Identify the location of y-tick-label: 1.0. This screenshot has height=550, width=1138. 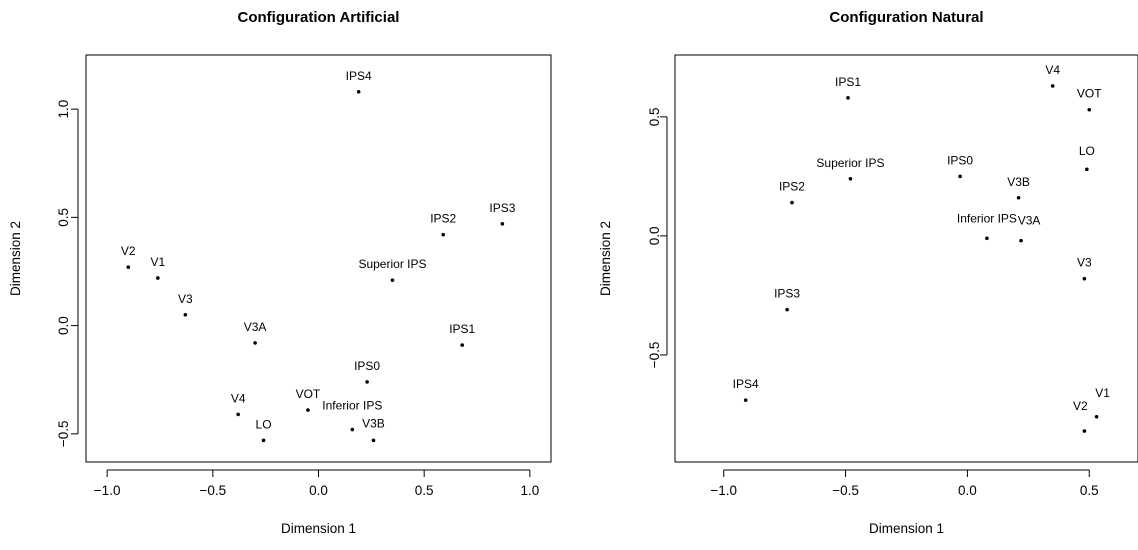
(63, 109).